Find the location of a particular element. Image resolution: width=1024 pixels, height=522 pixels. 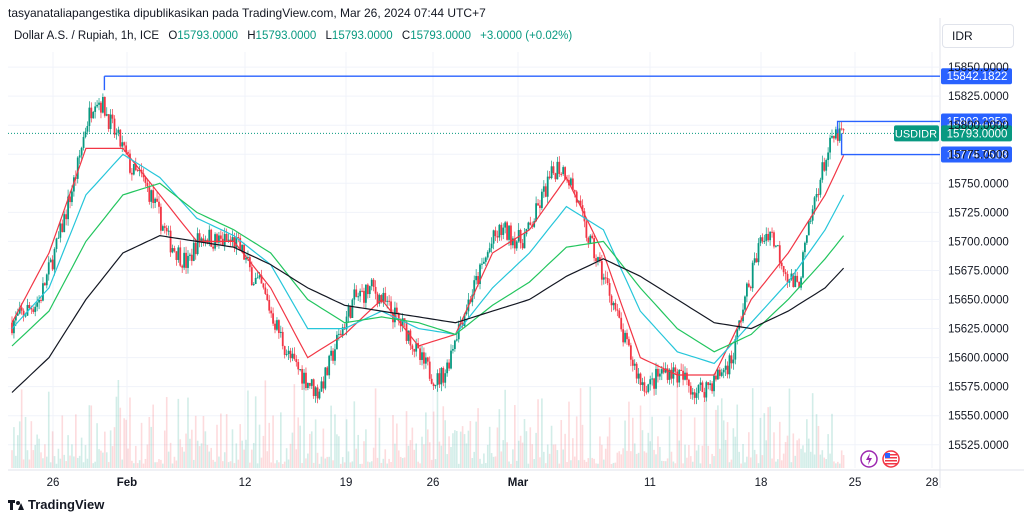

x-tick-label: 19 is located at coordinates (346, 483).